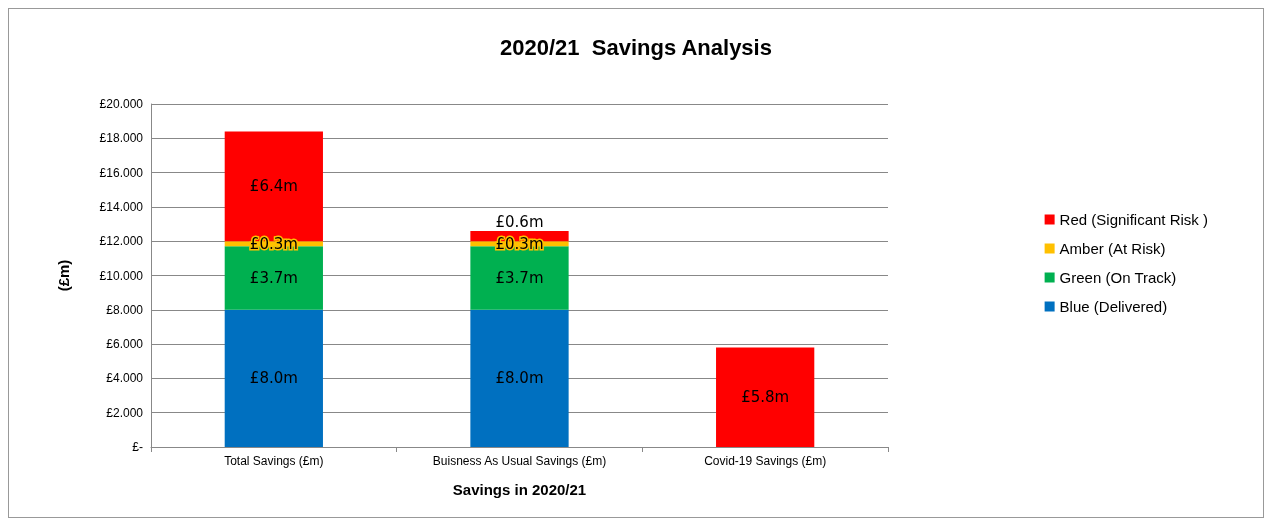  I want to click on y-tick-label: £20.000, so click(121, 104).